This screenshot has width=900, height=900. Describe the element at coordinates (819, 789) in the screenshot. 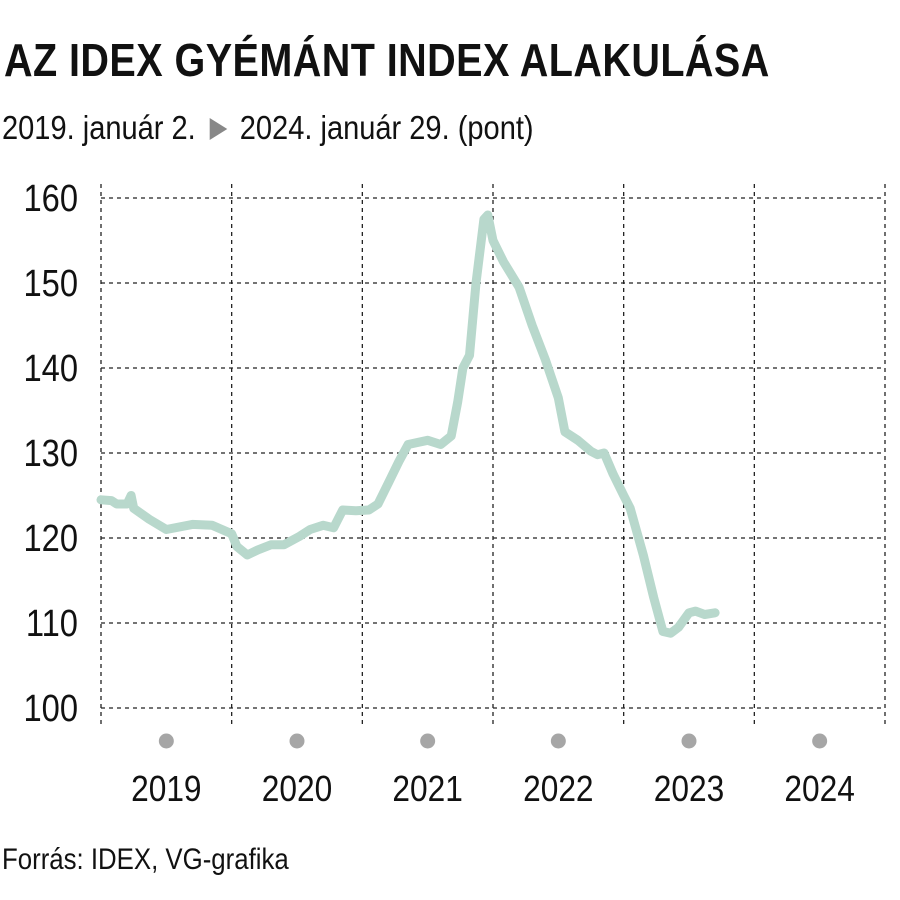

I see `x-tick-label: 2024` at that location.